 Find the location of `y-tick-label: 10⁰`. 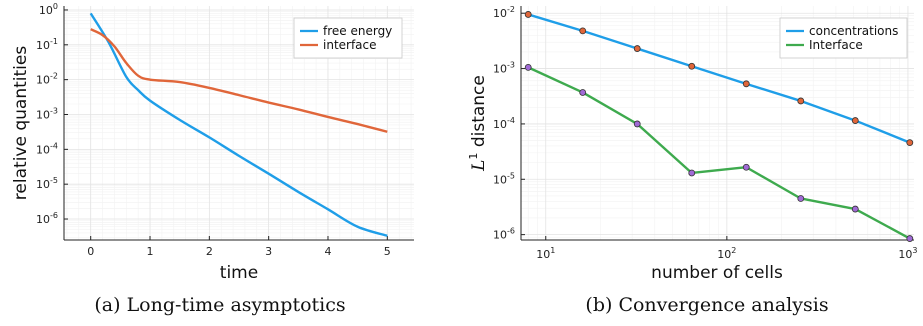

y-tick-label: 10⁰ is located at coordinates (48, 9).